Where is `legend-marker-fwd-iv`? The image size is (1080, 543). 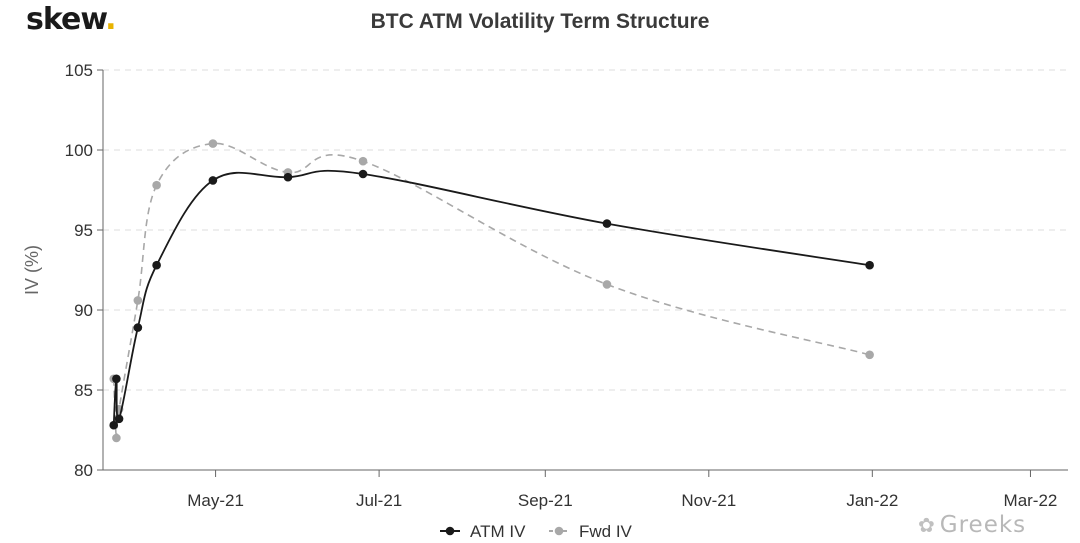
legend-marker-fwd-iv is located at coordinates (559, 531).